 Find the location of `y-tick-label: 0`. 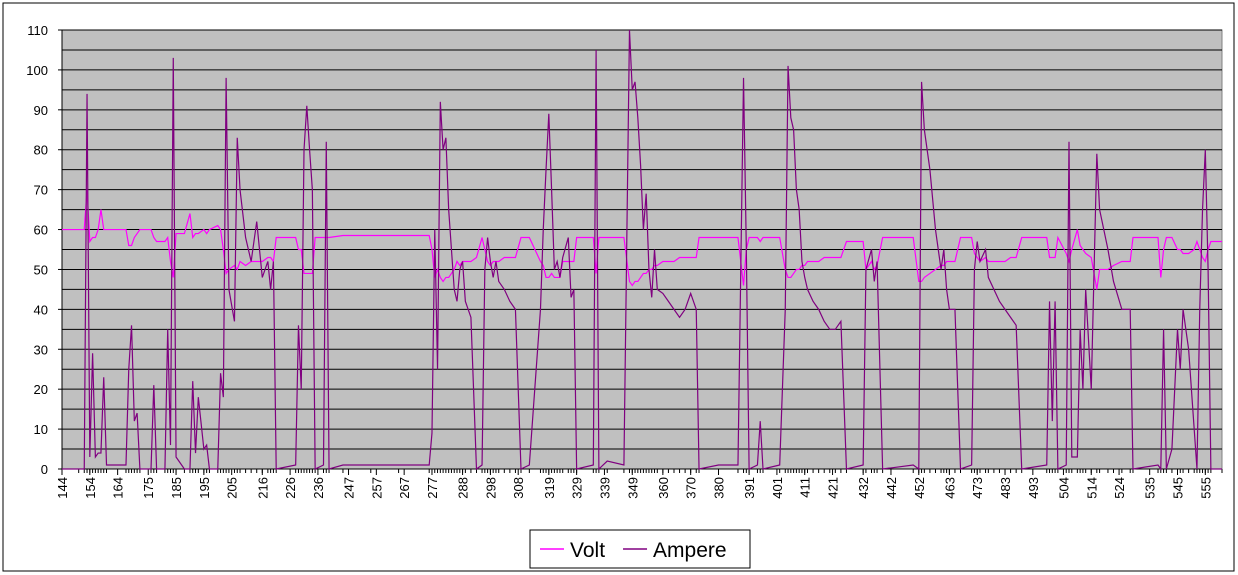

y-tick-label: 0 is located at coordinates (44, 469).